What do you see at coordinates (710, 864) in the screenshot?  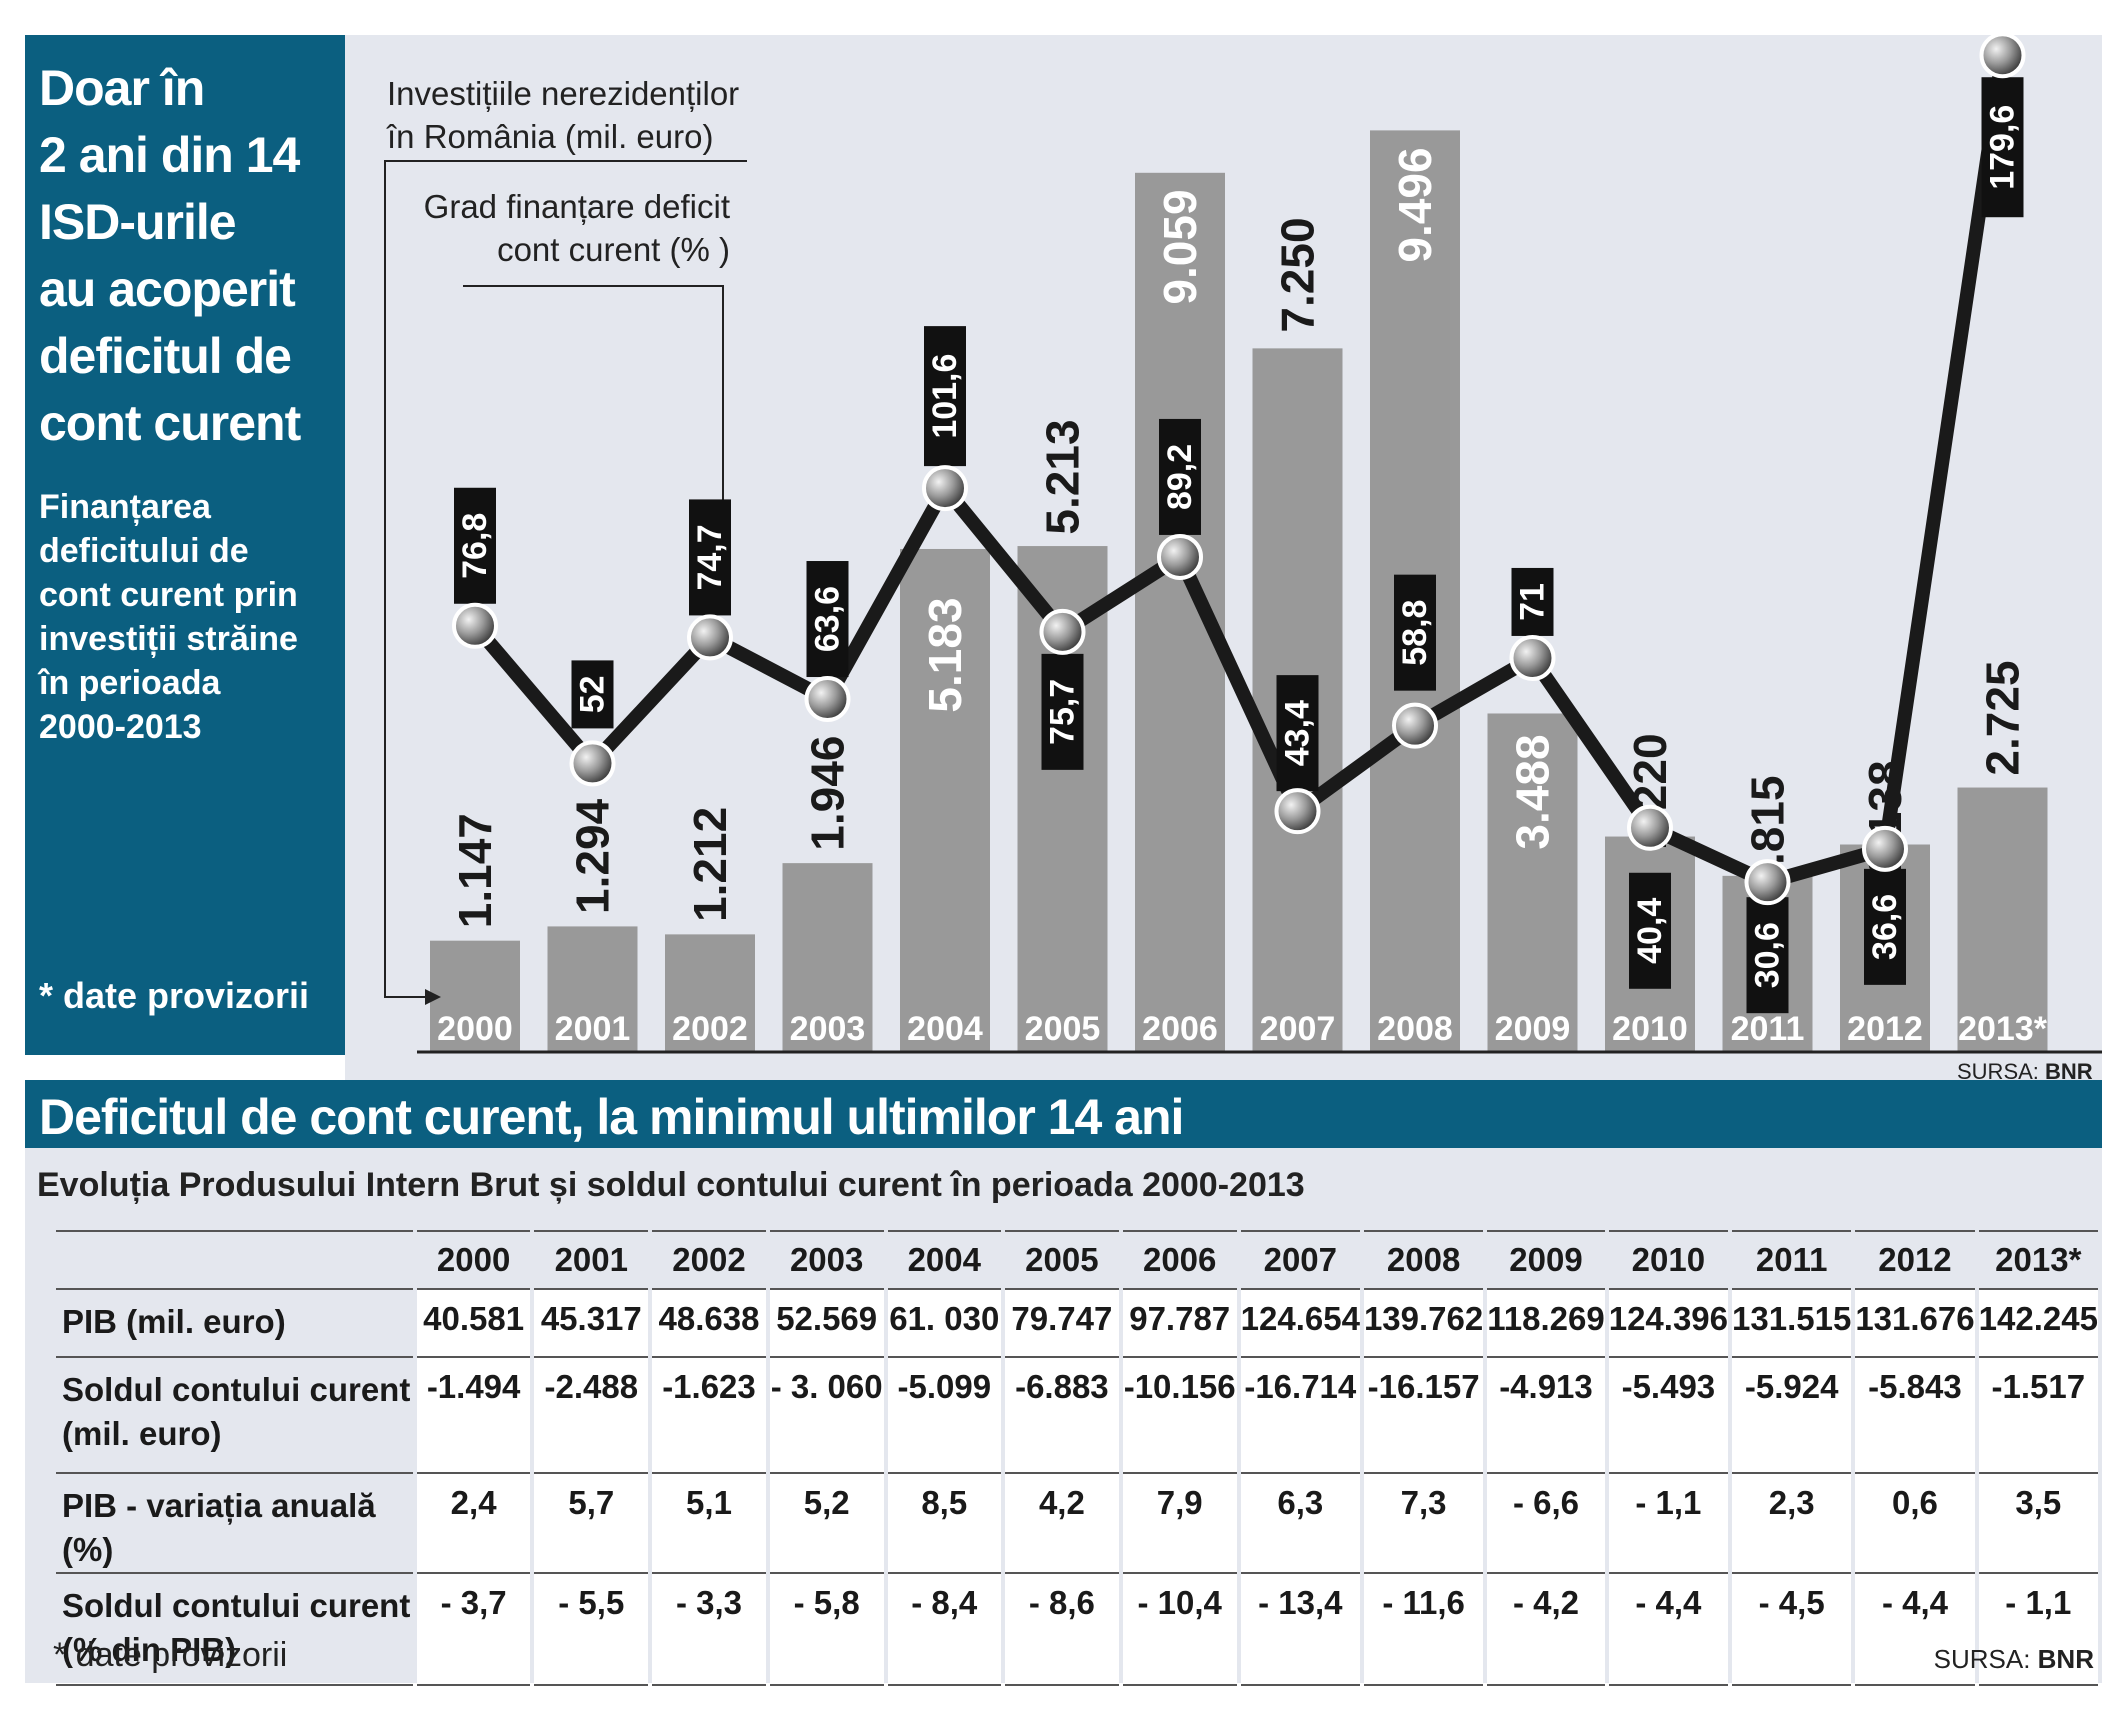 I see `bar-value-label: 1.212` at bounding box center [710, 864].